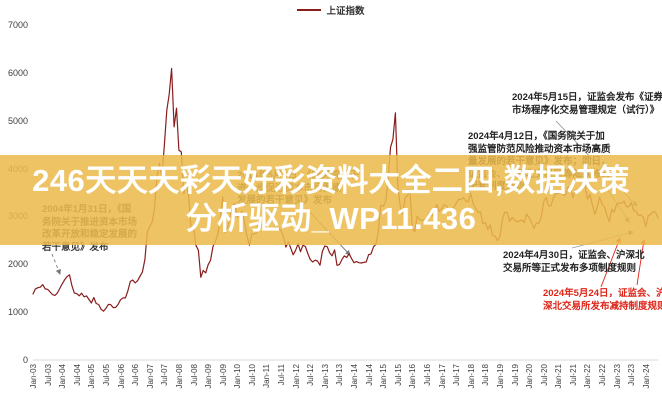 This screenshot has height=400, width=662. What do you see at coordinates (282, 375) in the screenshot?
I see `x-tick-label: Jul-11` at bounding box center [282, 375].